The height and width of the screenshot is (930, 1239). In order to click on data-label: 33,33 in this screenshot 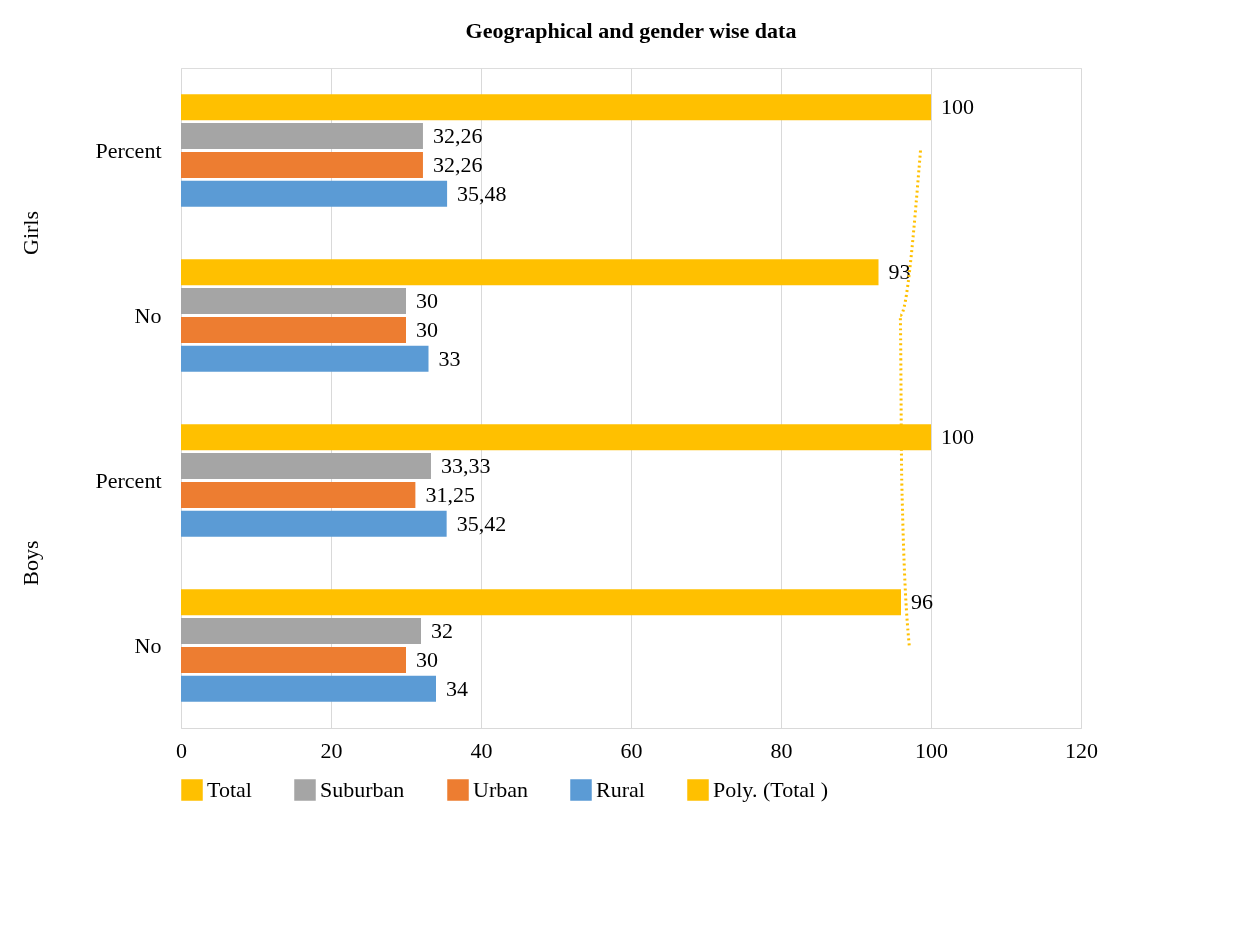, I will do `click(465, 466)`.